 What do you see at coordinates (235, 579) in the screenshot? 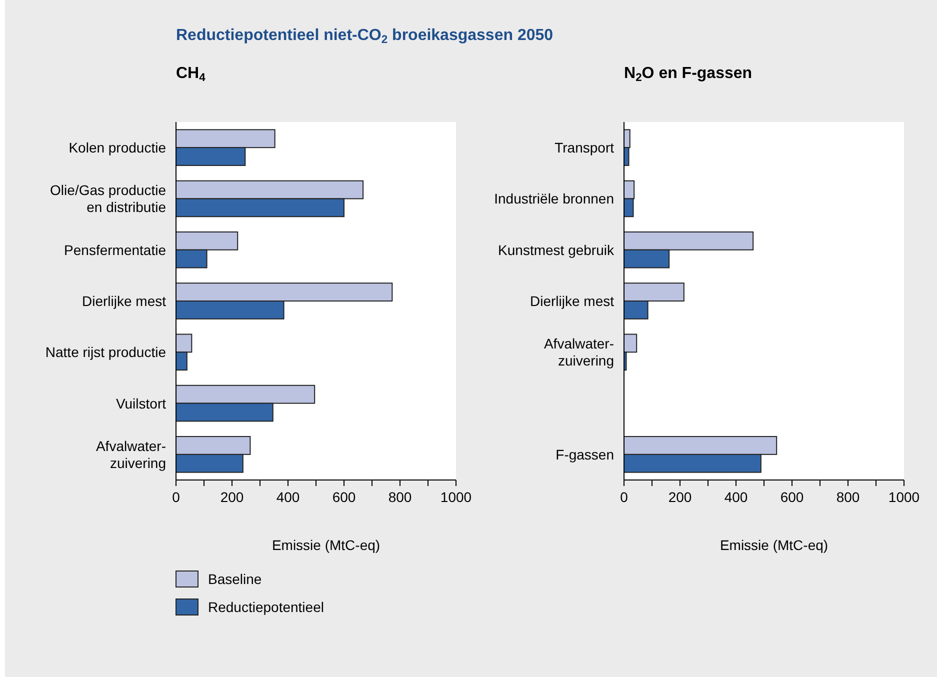
I see `legend-label: Baseline` at bounding box center [235, 579].